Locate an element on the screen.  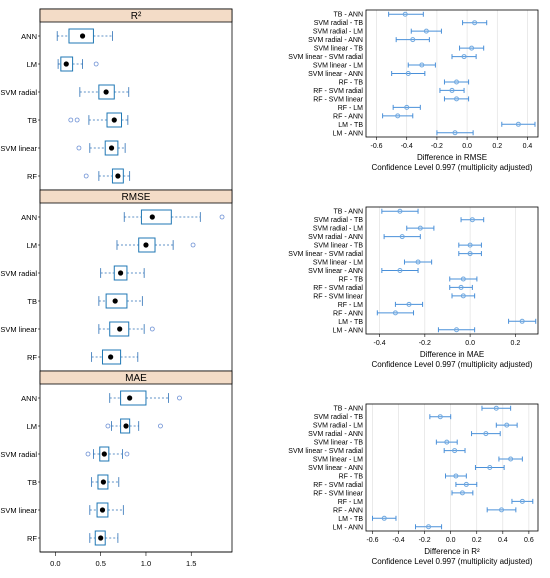
ci-x-tick-label: -0.4 is located at coordinates (380, 343).